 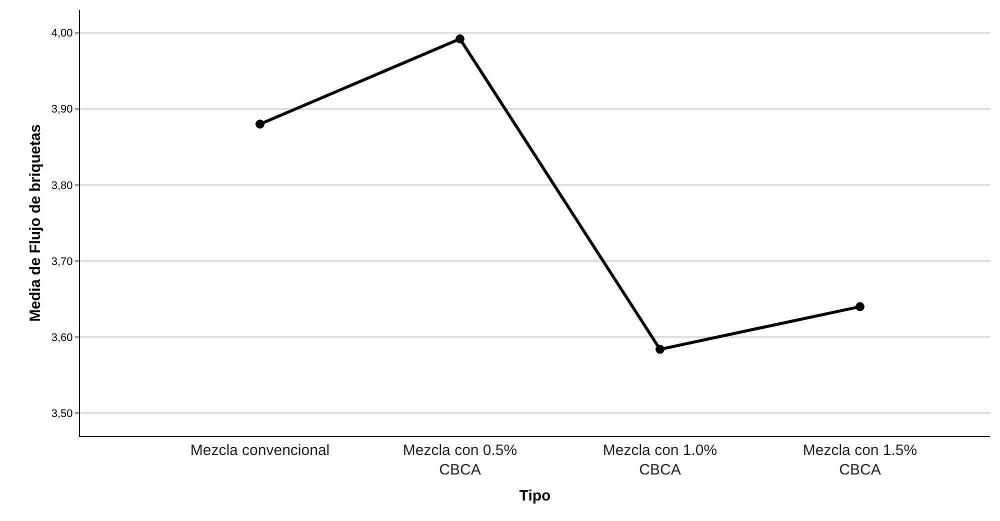 What do you see at coordinates (62, 186) in the screenshot?
I see `y-tick-label: 3,80` at bounding box center [62, 186].